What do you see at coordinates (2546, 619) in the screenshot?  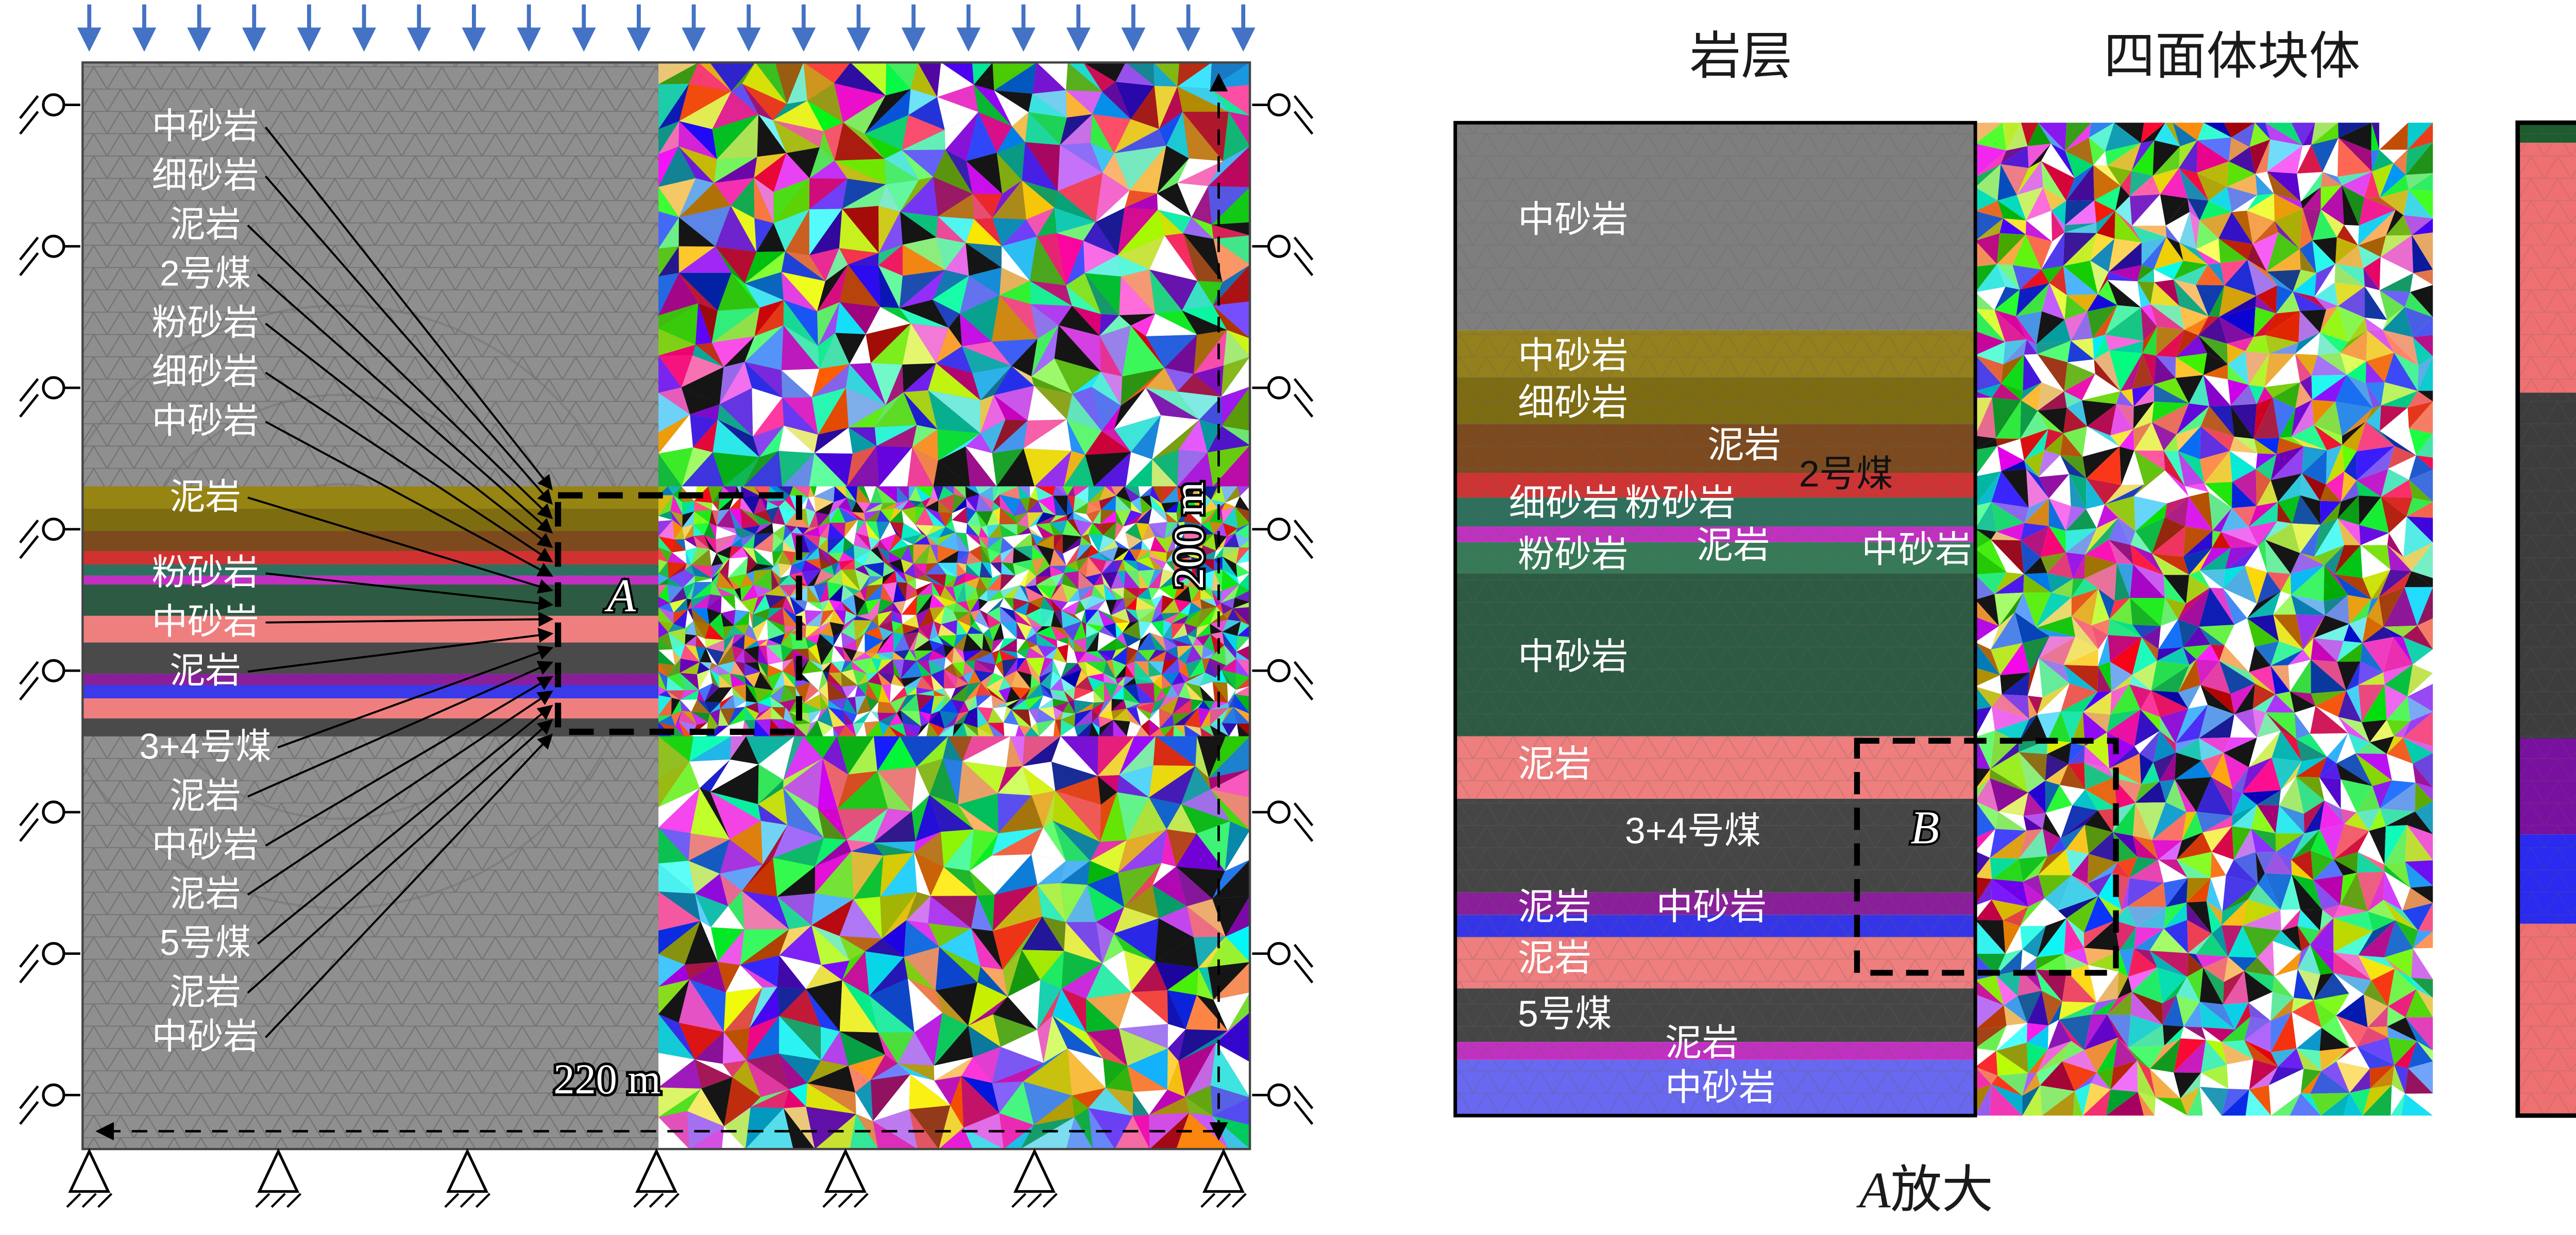 I see `layer-column-border` at bounding box center [2546, 619].